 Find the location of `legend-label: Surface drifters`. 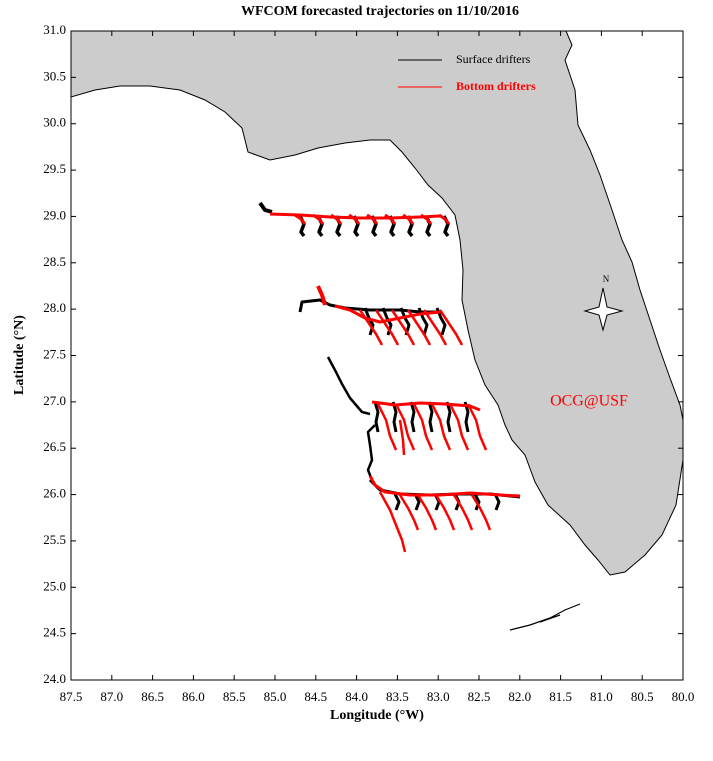

legend-label: Surface drifters is located at coordinates (493, 59).